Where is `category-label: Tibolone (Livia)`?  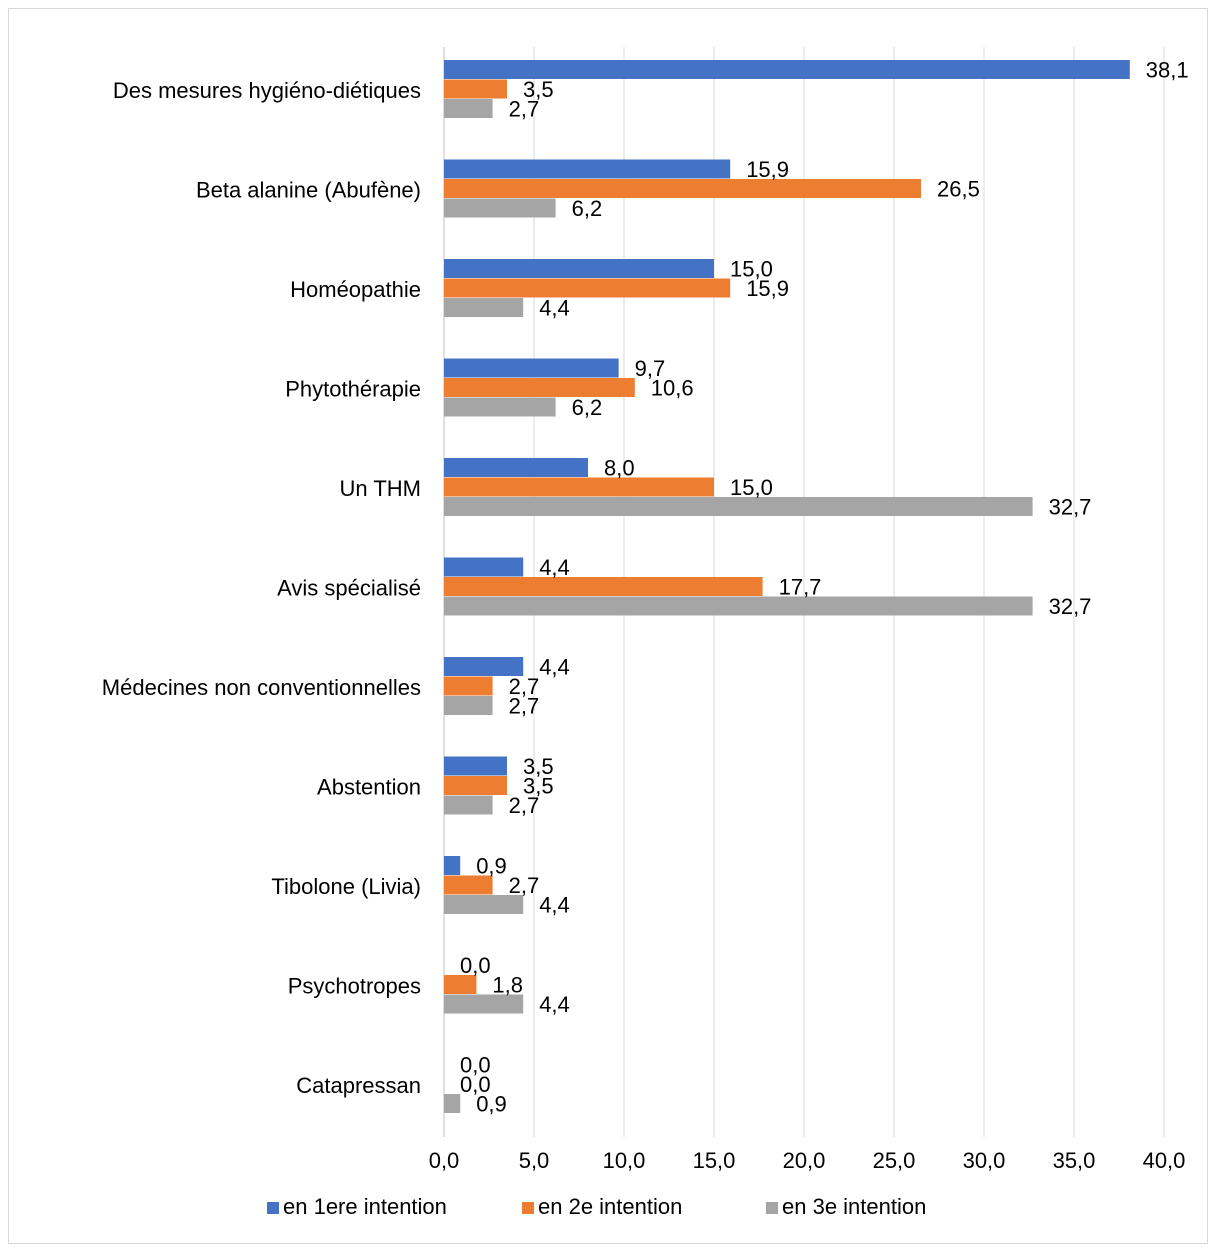
category-label: Tibolone (Livia) is located at coordinates (346, 886).